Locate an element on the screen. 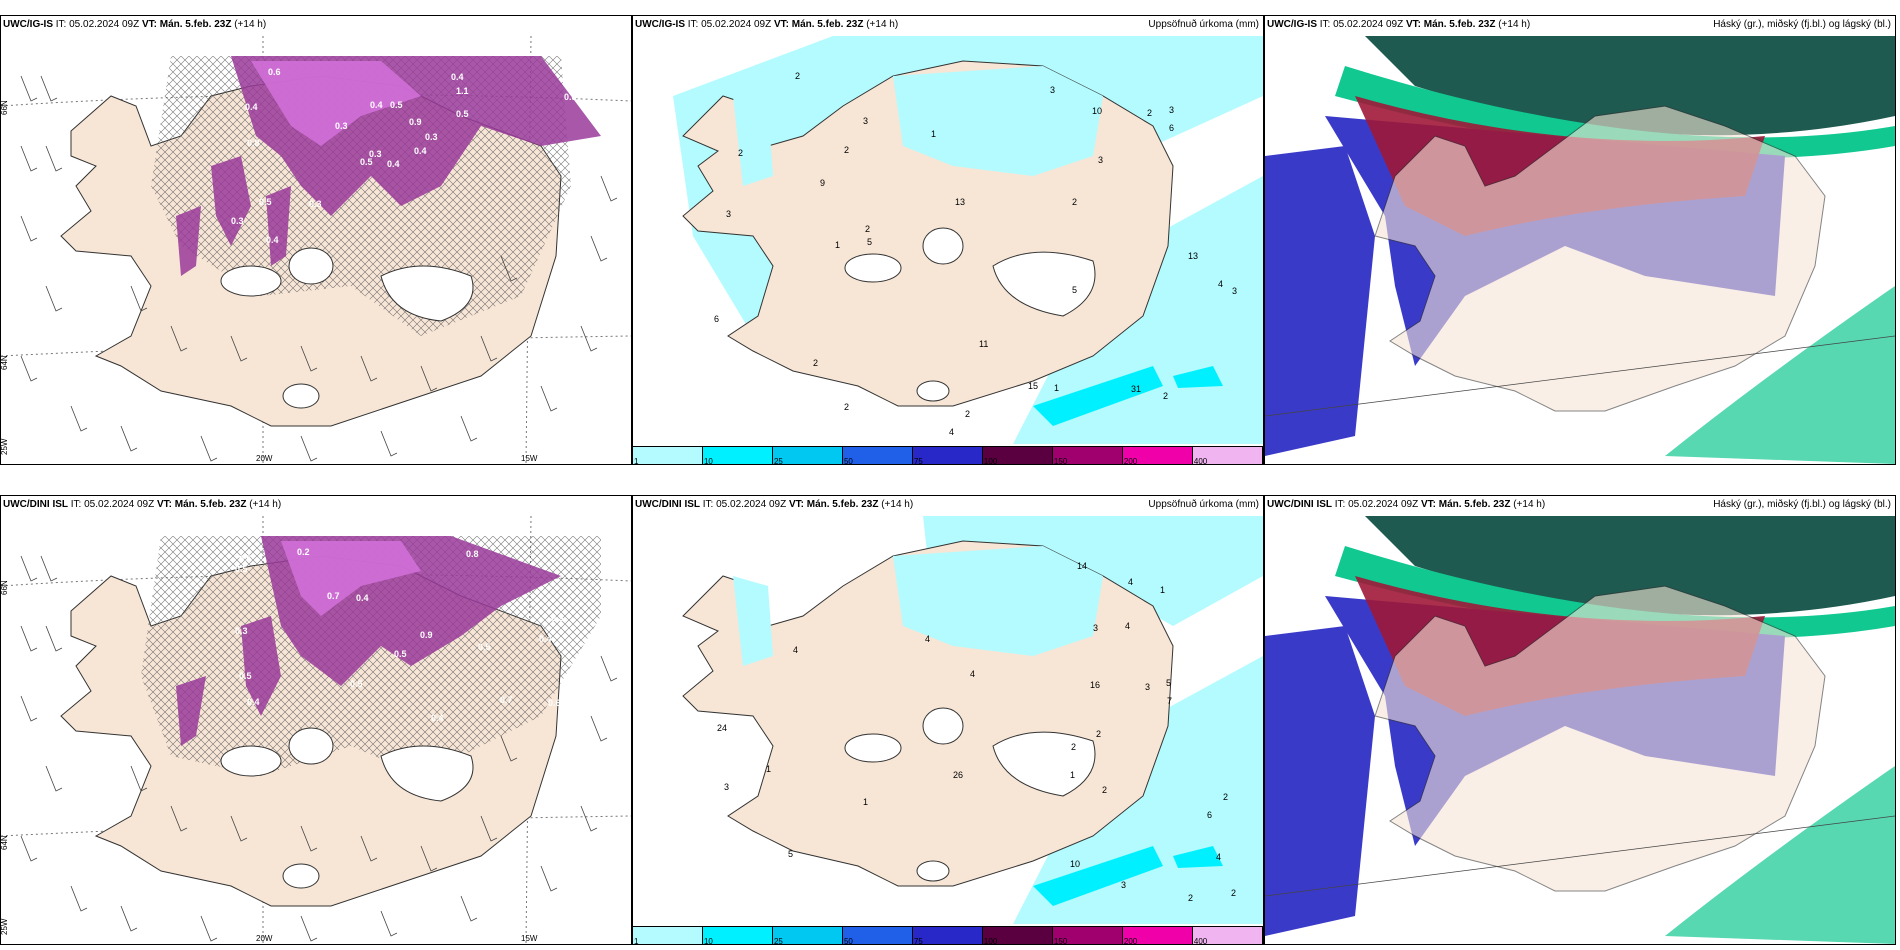 The image size is (1900, 950). lon-label: 15W is located at coordinates (529, 938).